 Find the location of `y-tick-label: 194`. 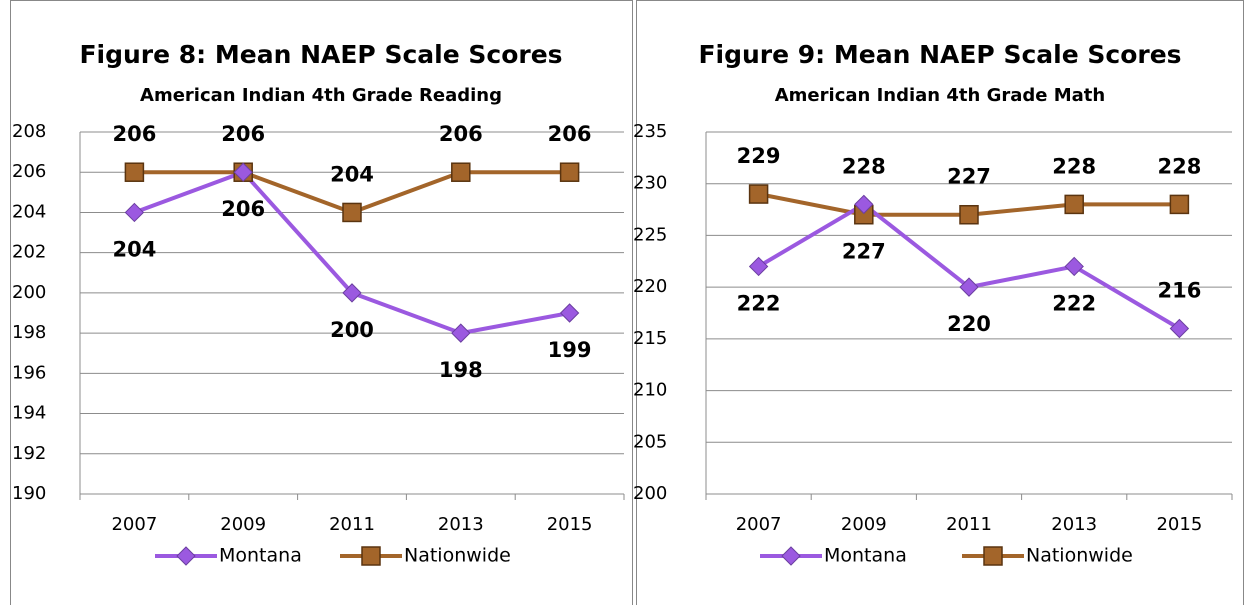

y-tick-label: 194 is located at coordinates (29, 413).